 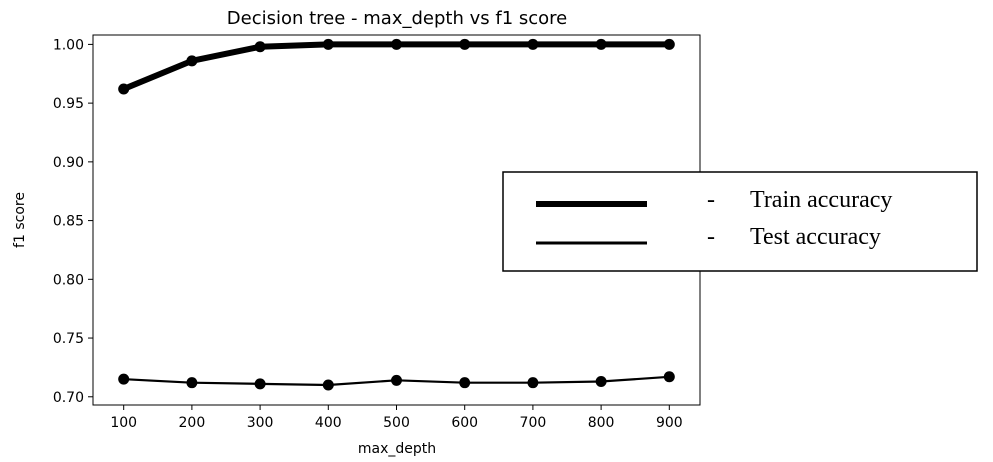 What do you see at coordinates (68, 104) in the screenshot?
I see `y-tick-label: 0.95` at bounding box center [68, 104].